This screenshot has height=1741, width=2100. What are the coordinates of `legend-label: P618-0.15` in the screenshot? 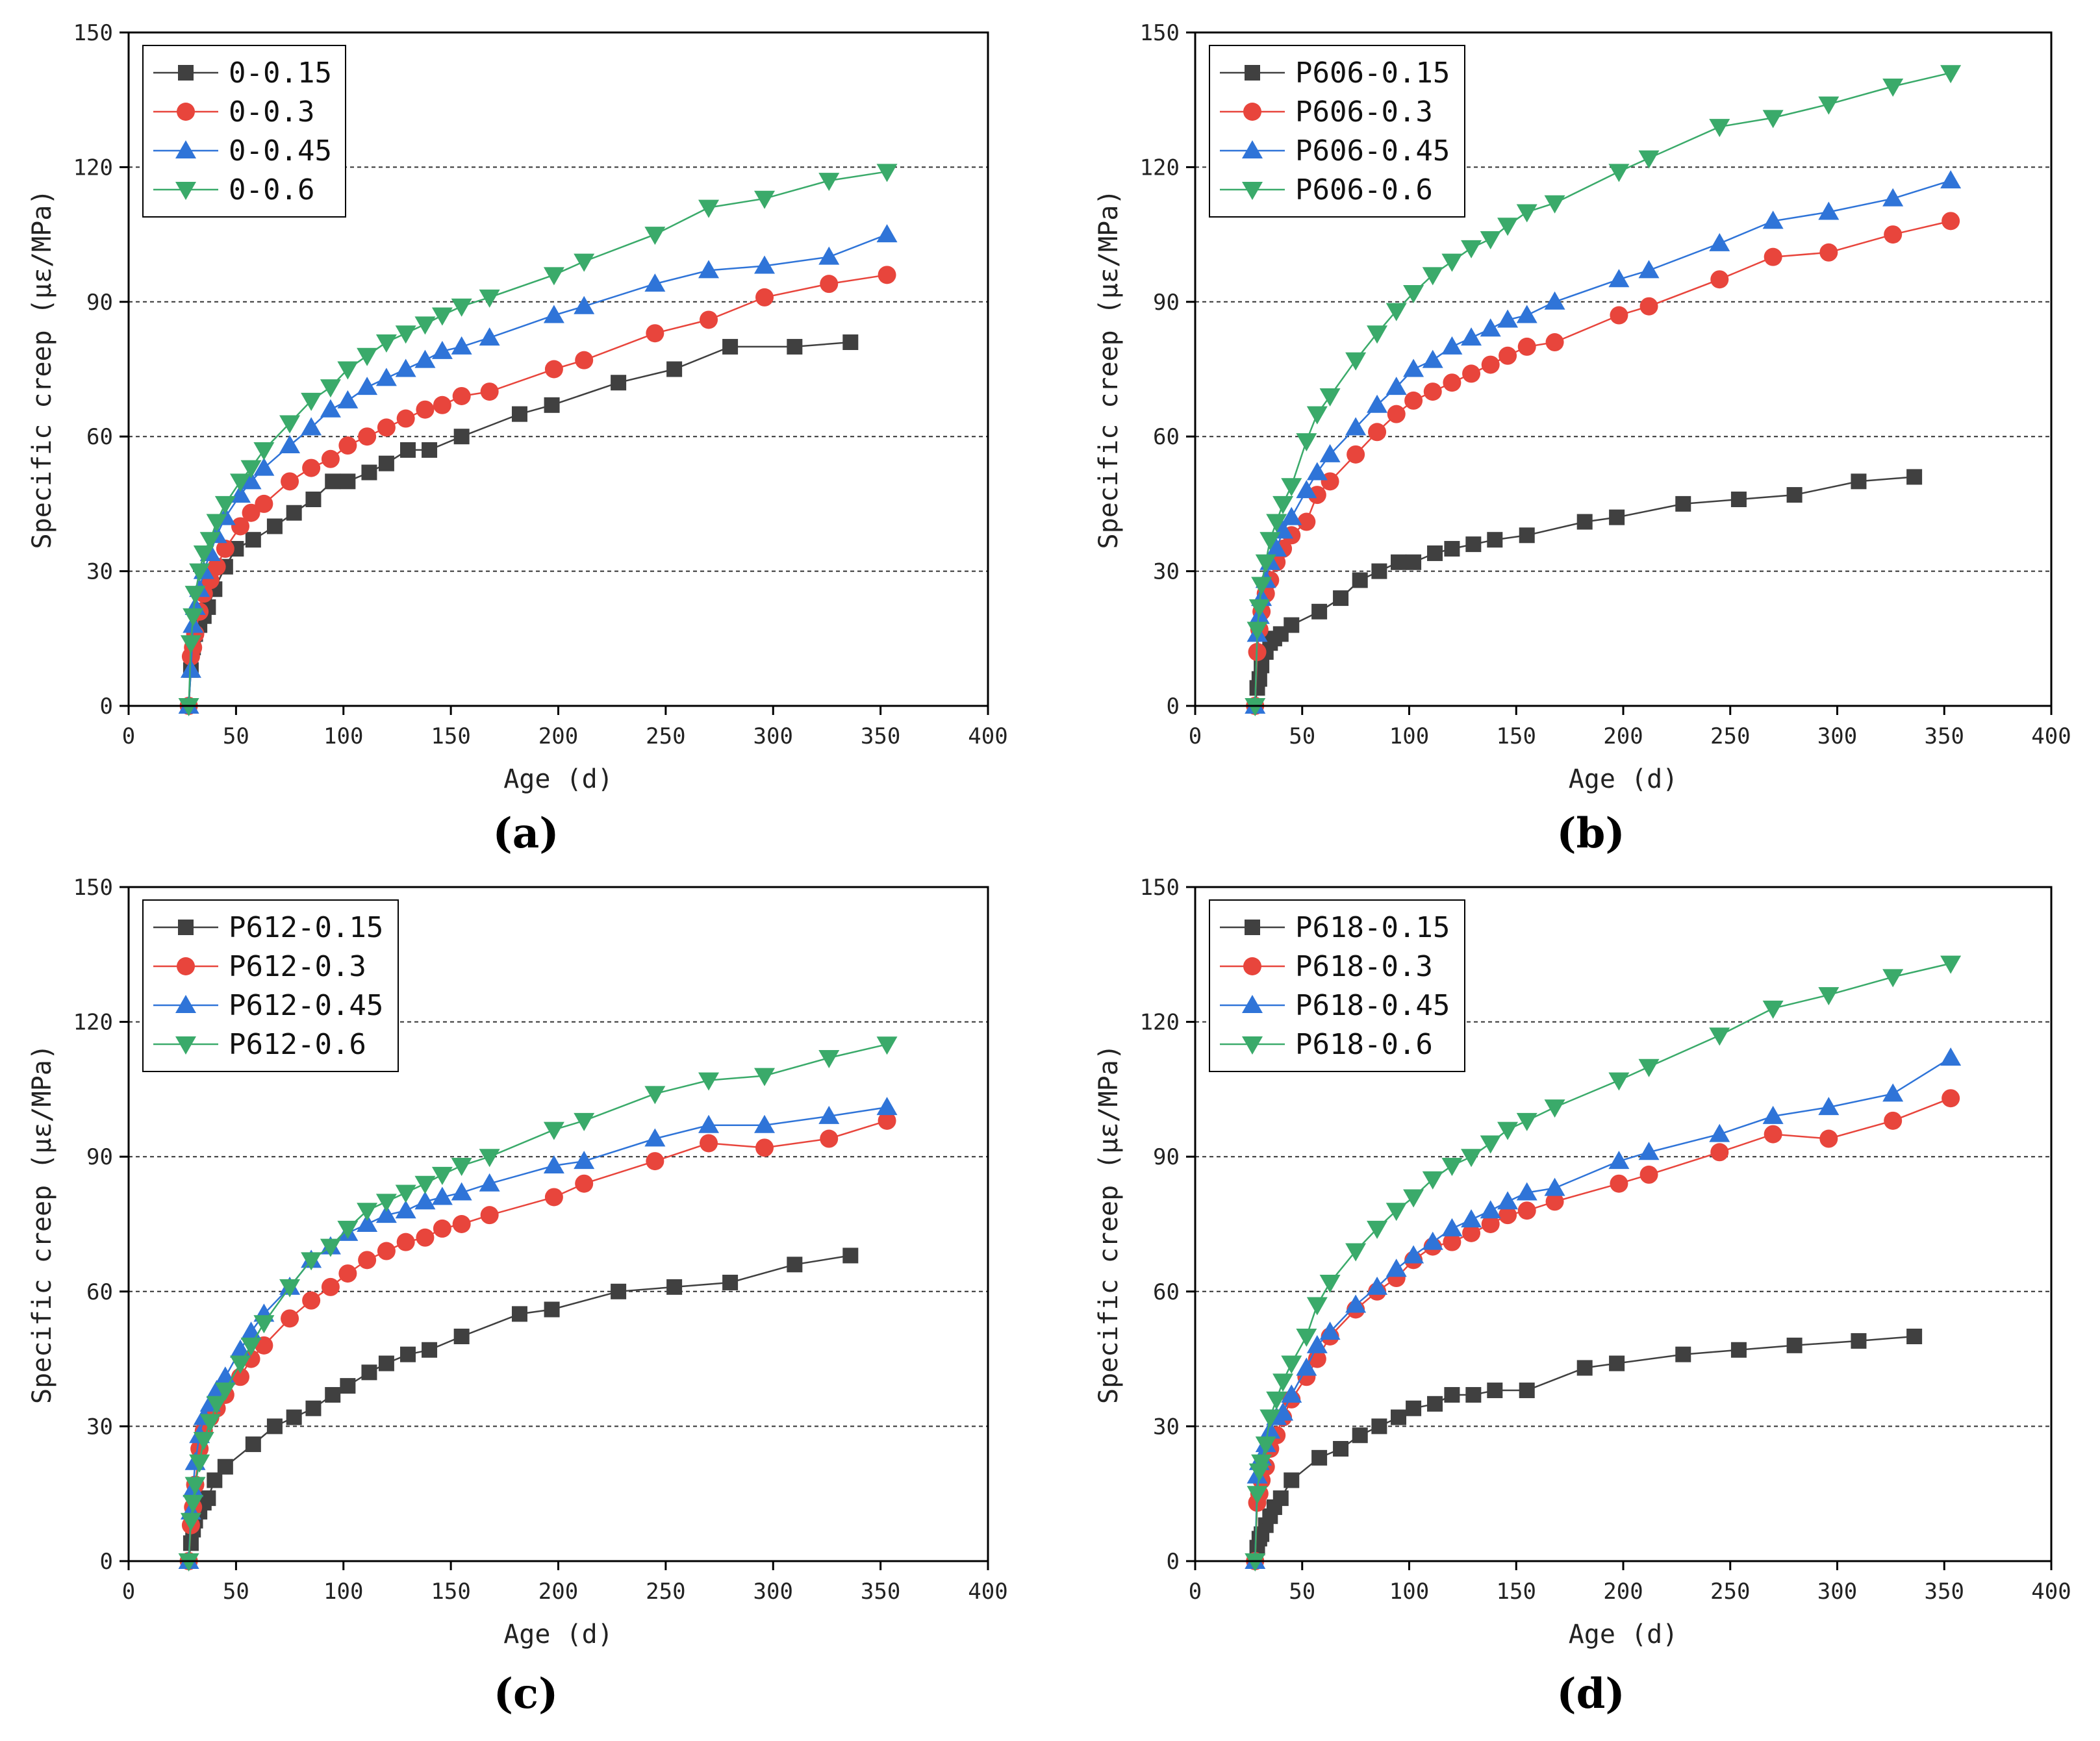 It's located at (1372, 927).